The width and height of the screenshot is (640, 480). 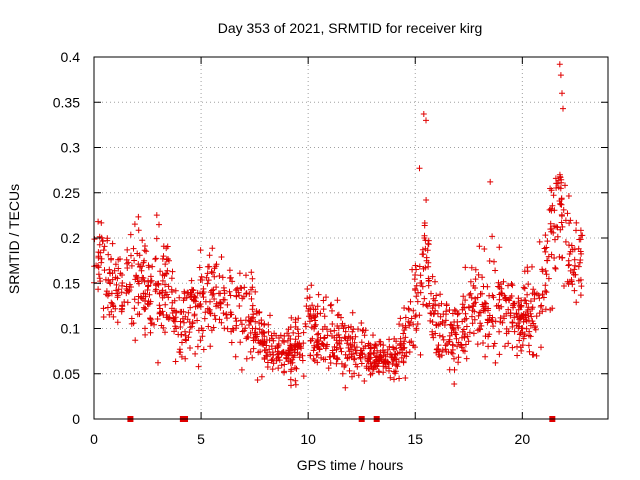 I want to click on y-tick-label: 0, so click(x=76, y=419).